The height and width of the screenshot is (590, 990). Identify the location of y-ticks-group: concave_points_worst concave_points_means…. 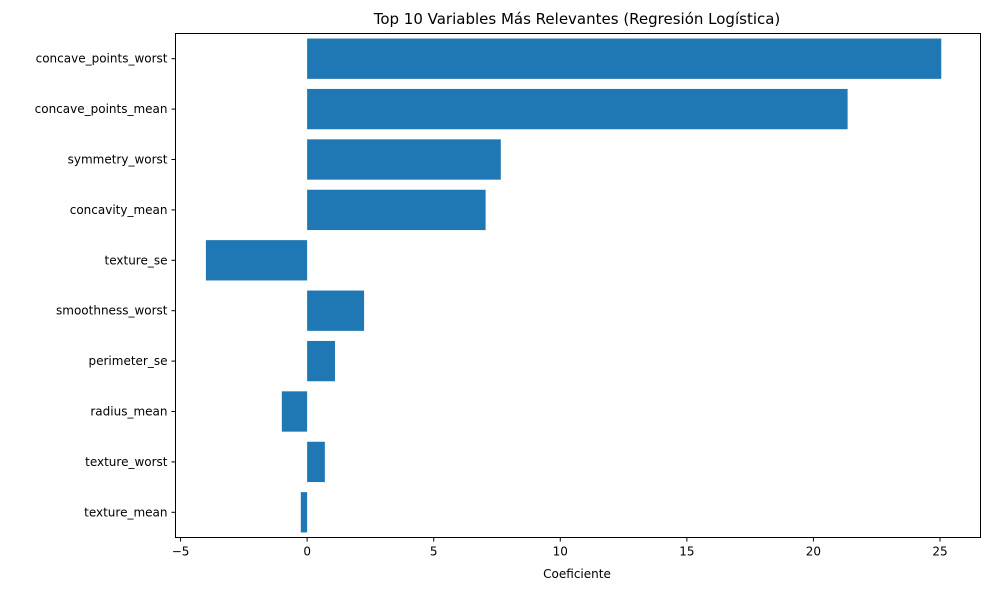
(105, 285).